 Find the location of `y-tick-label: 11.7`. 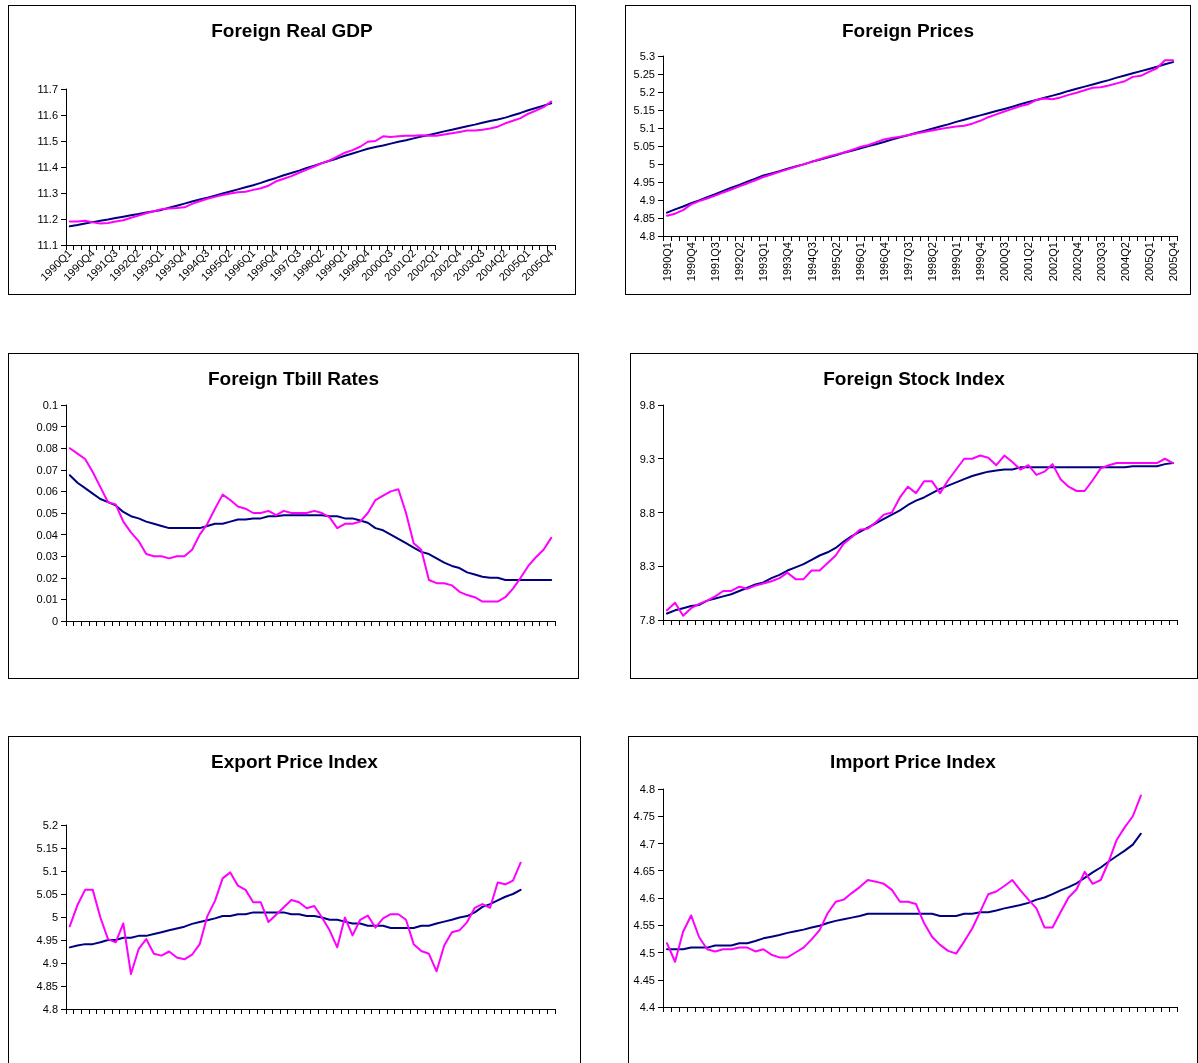

y-tick-label: 11.7 is located at coordinates (47, 89).